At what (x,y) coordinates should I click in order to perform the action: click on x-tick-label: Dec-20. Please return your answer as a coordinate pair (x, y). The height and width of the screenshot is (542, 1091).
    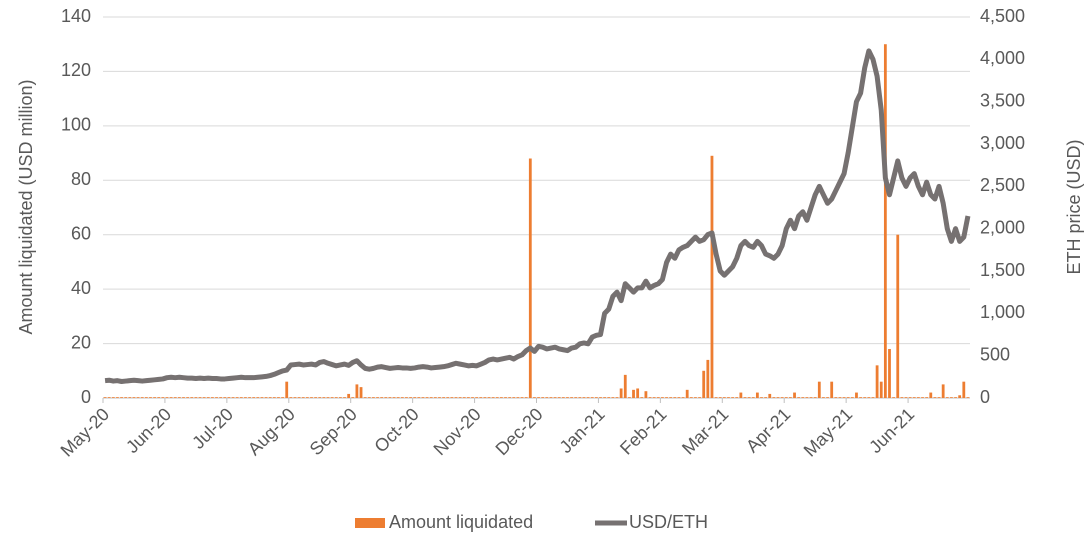
    Looking at the image, I should click on (519, 431).